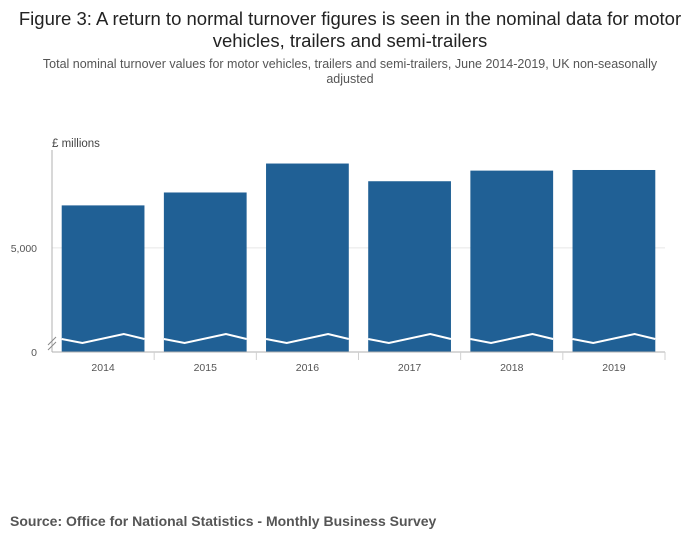 The width and height of the screenshot is (700, 549). I want to click on y-tick-label: 5,000, so click(24, 249).